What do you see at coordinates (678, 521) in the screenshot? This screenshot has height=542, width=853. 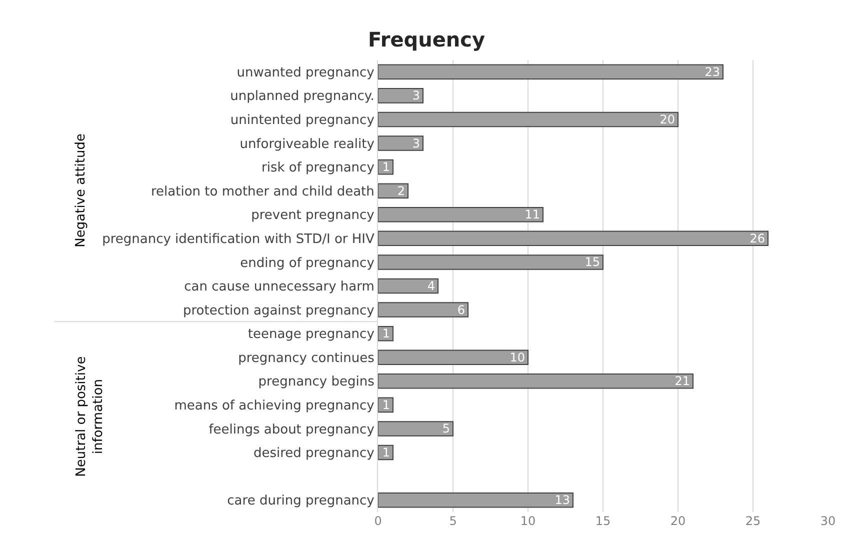 I see `x-tick-label: 20` at bounding box center [678, 521].